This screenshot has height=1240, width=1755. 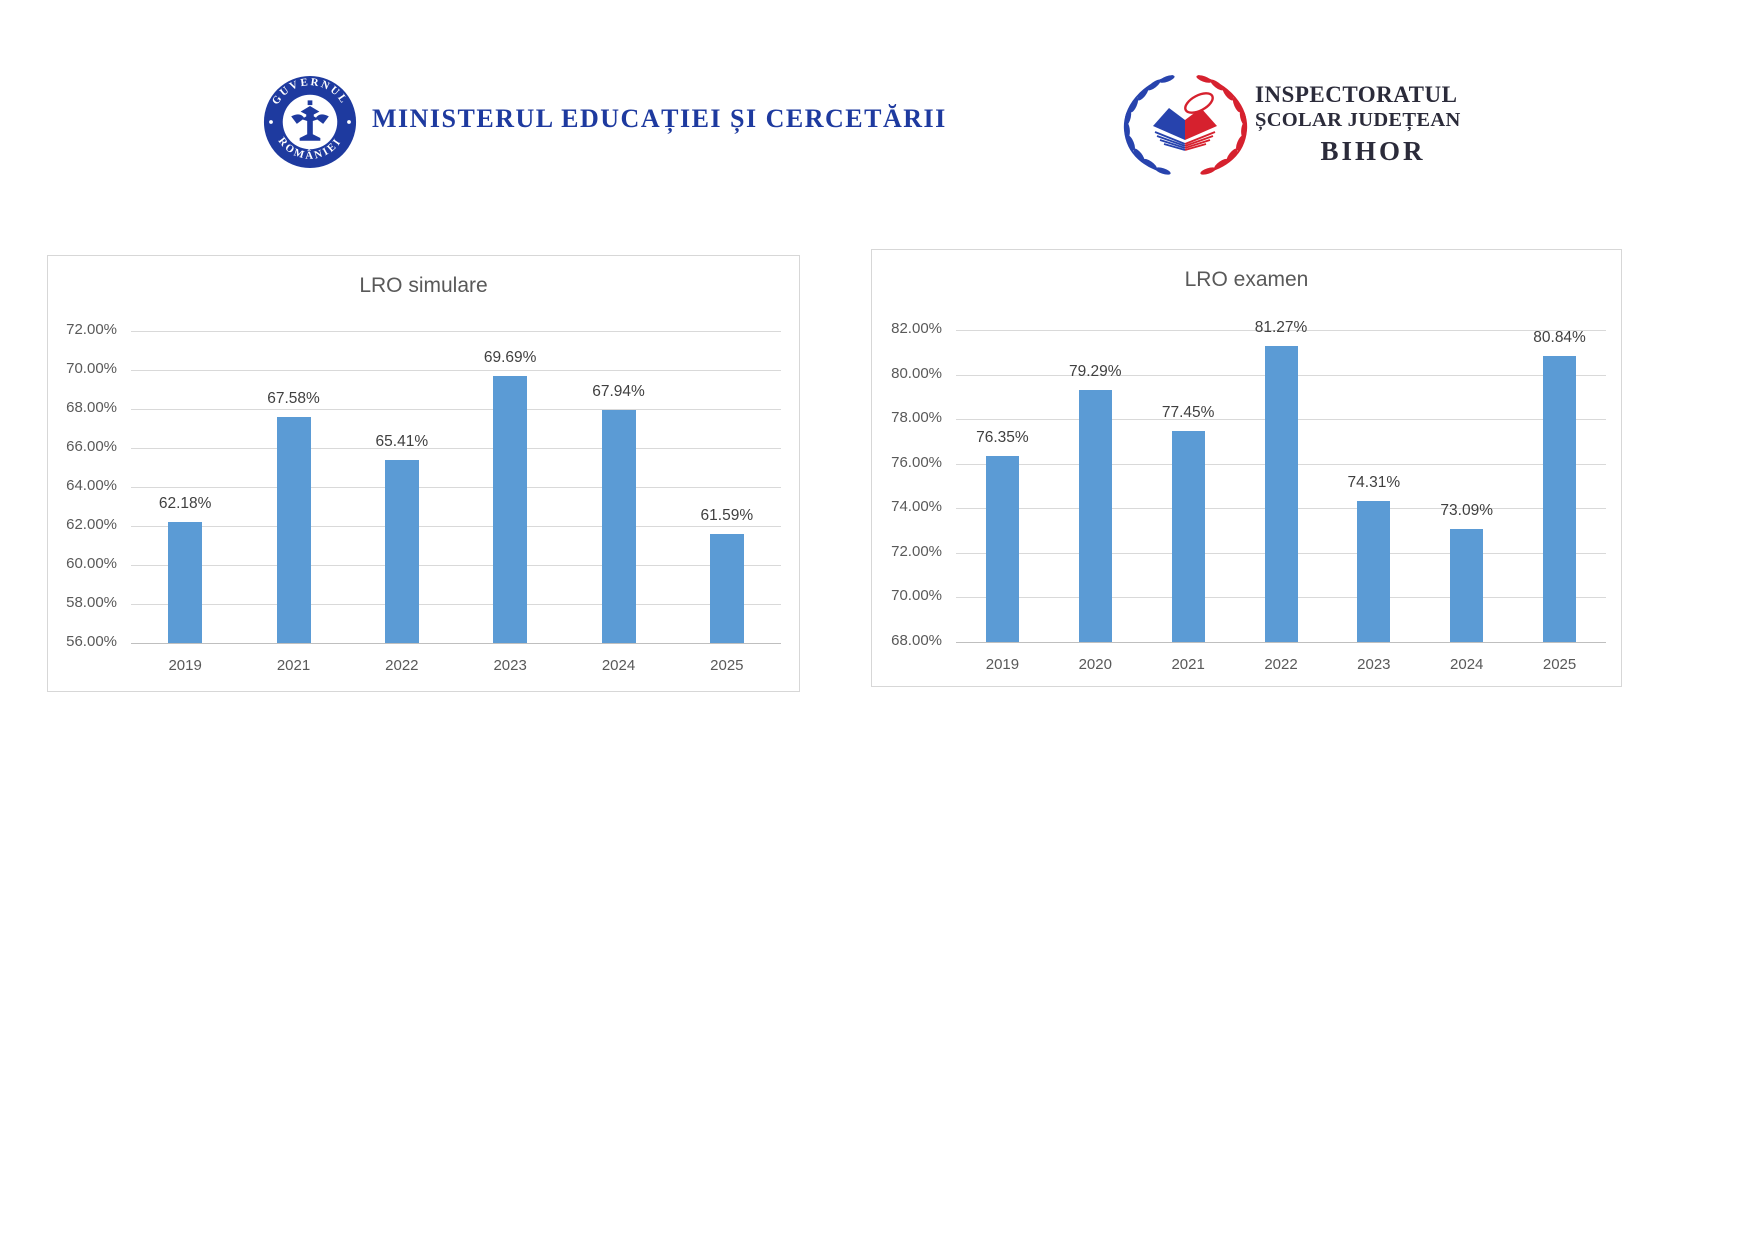 I want to click on inspectorate-name: INSPECTORATUL ȘCOLAR JUDEȚEAN BIHOR, so click(x=1373, y=124).